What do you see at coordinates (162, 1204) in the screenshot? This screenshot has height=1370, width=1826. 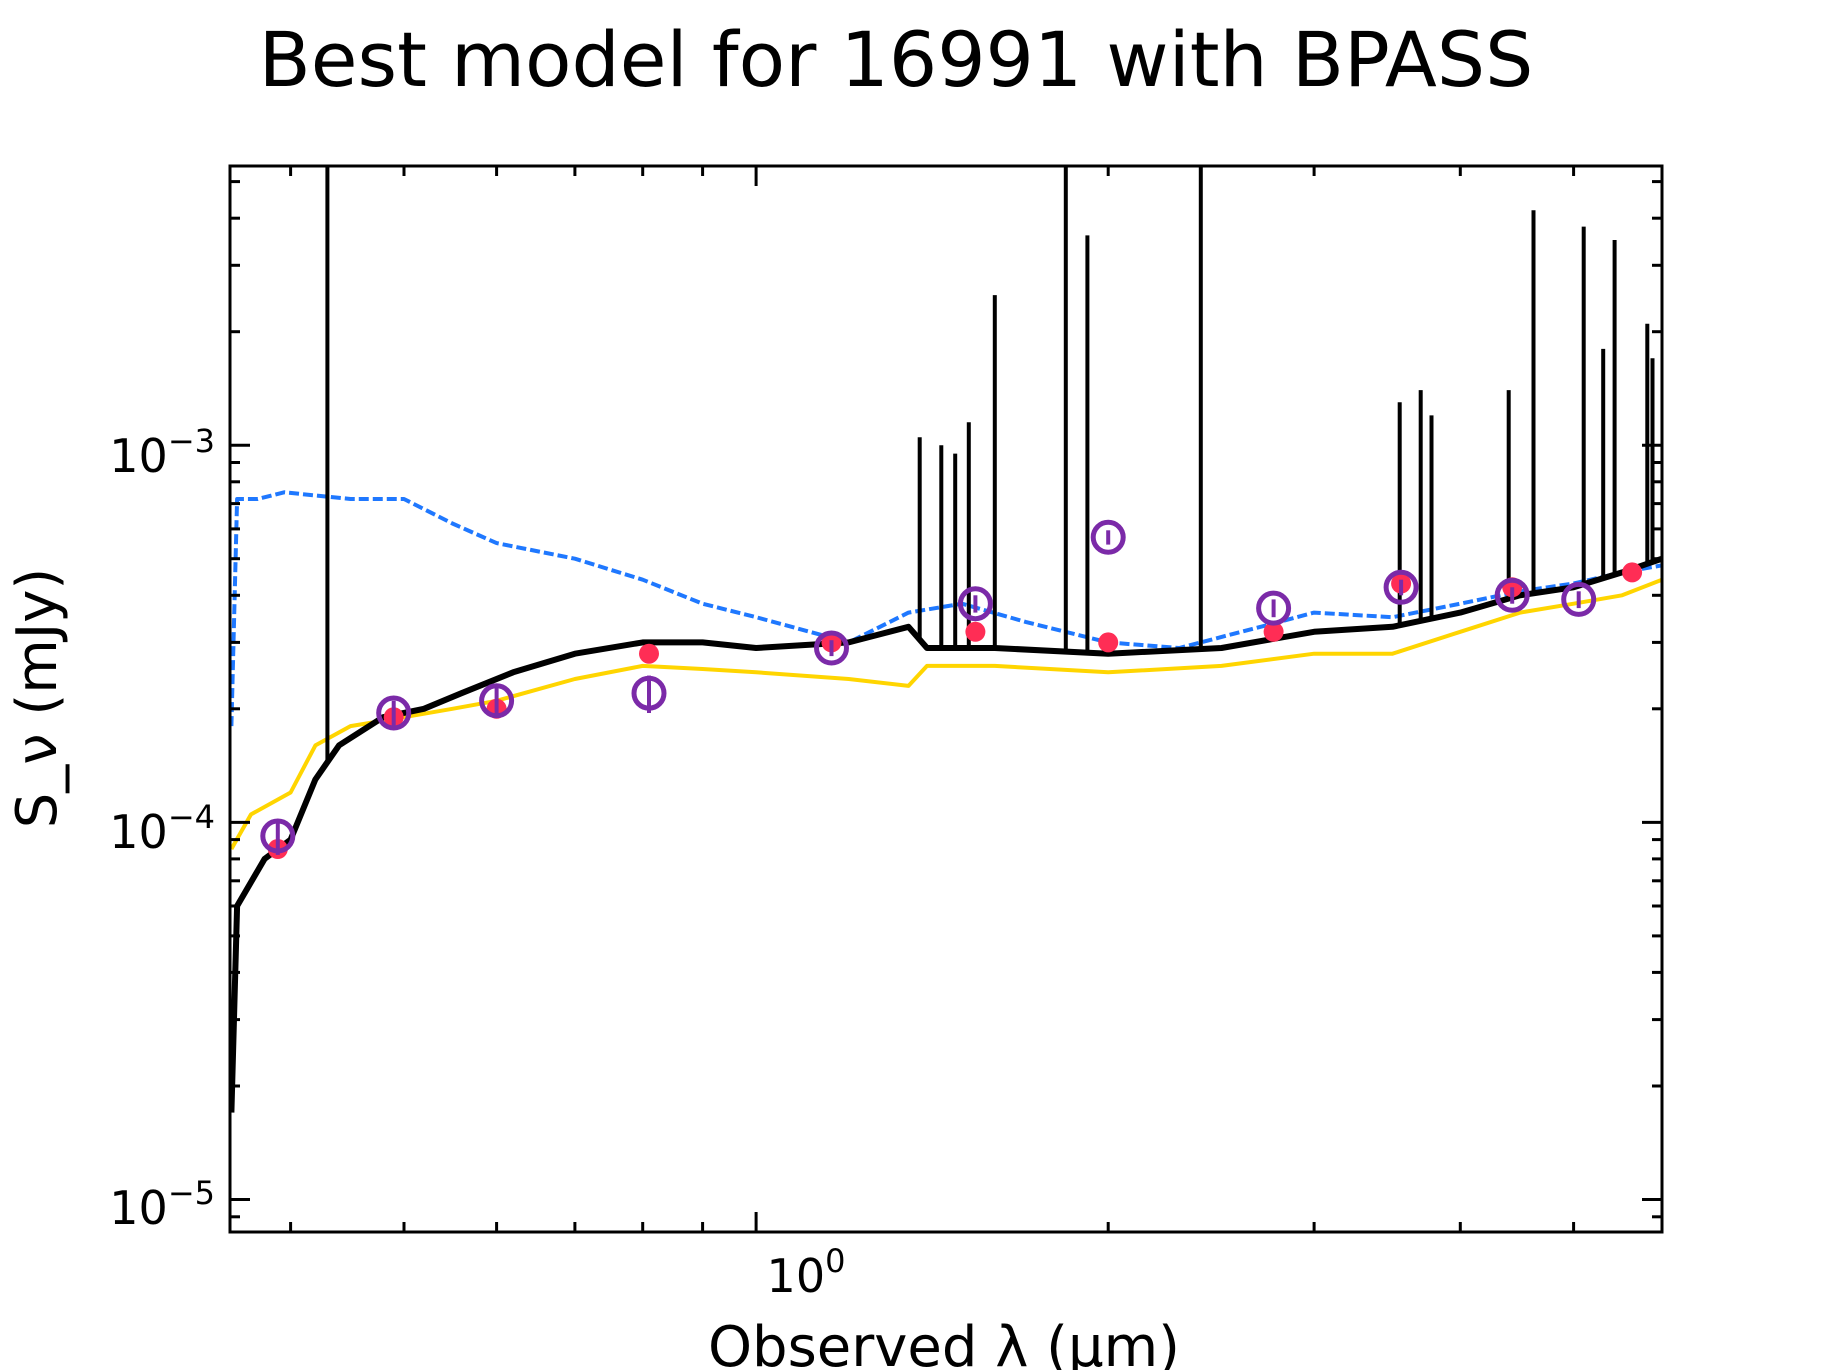 I see `y-tick-label-1e-5: 10⁻⁵` at bounding box center [162, 1204].